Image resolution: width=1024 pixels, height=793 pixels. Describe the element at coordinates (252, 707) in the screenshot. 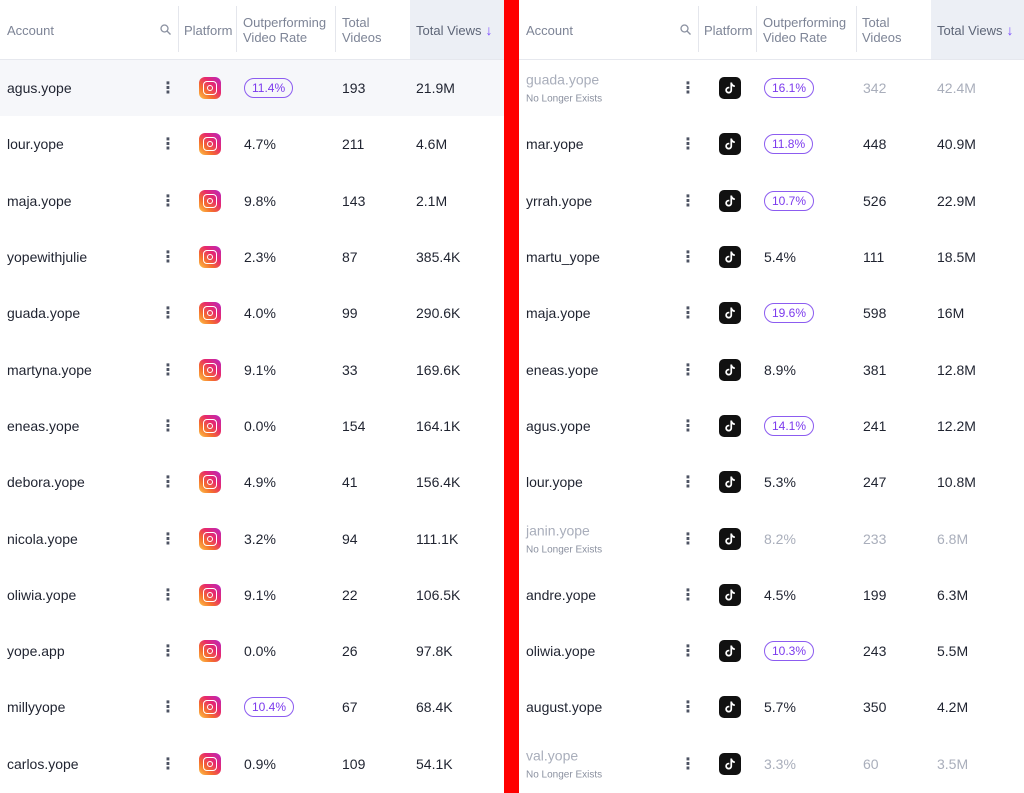

I see `table-row: millyyope ⋮ 10.4% 67 68.4K` at that location.